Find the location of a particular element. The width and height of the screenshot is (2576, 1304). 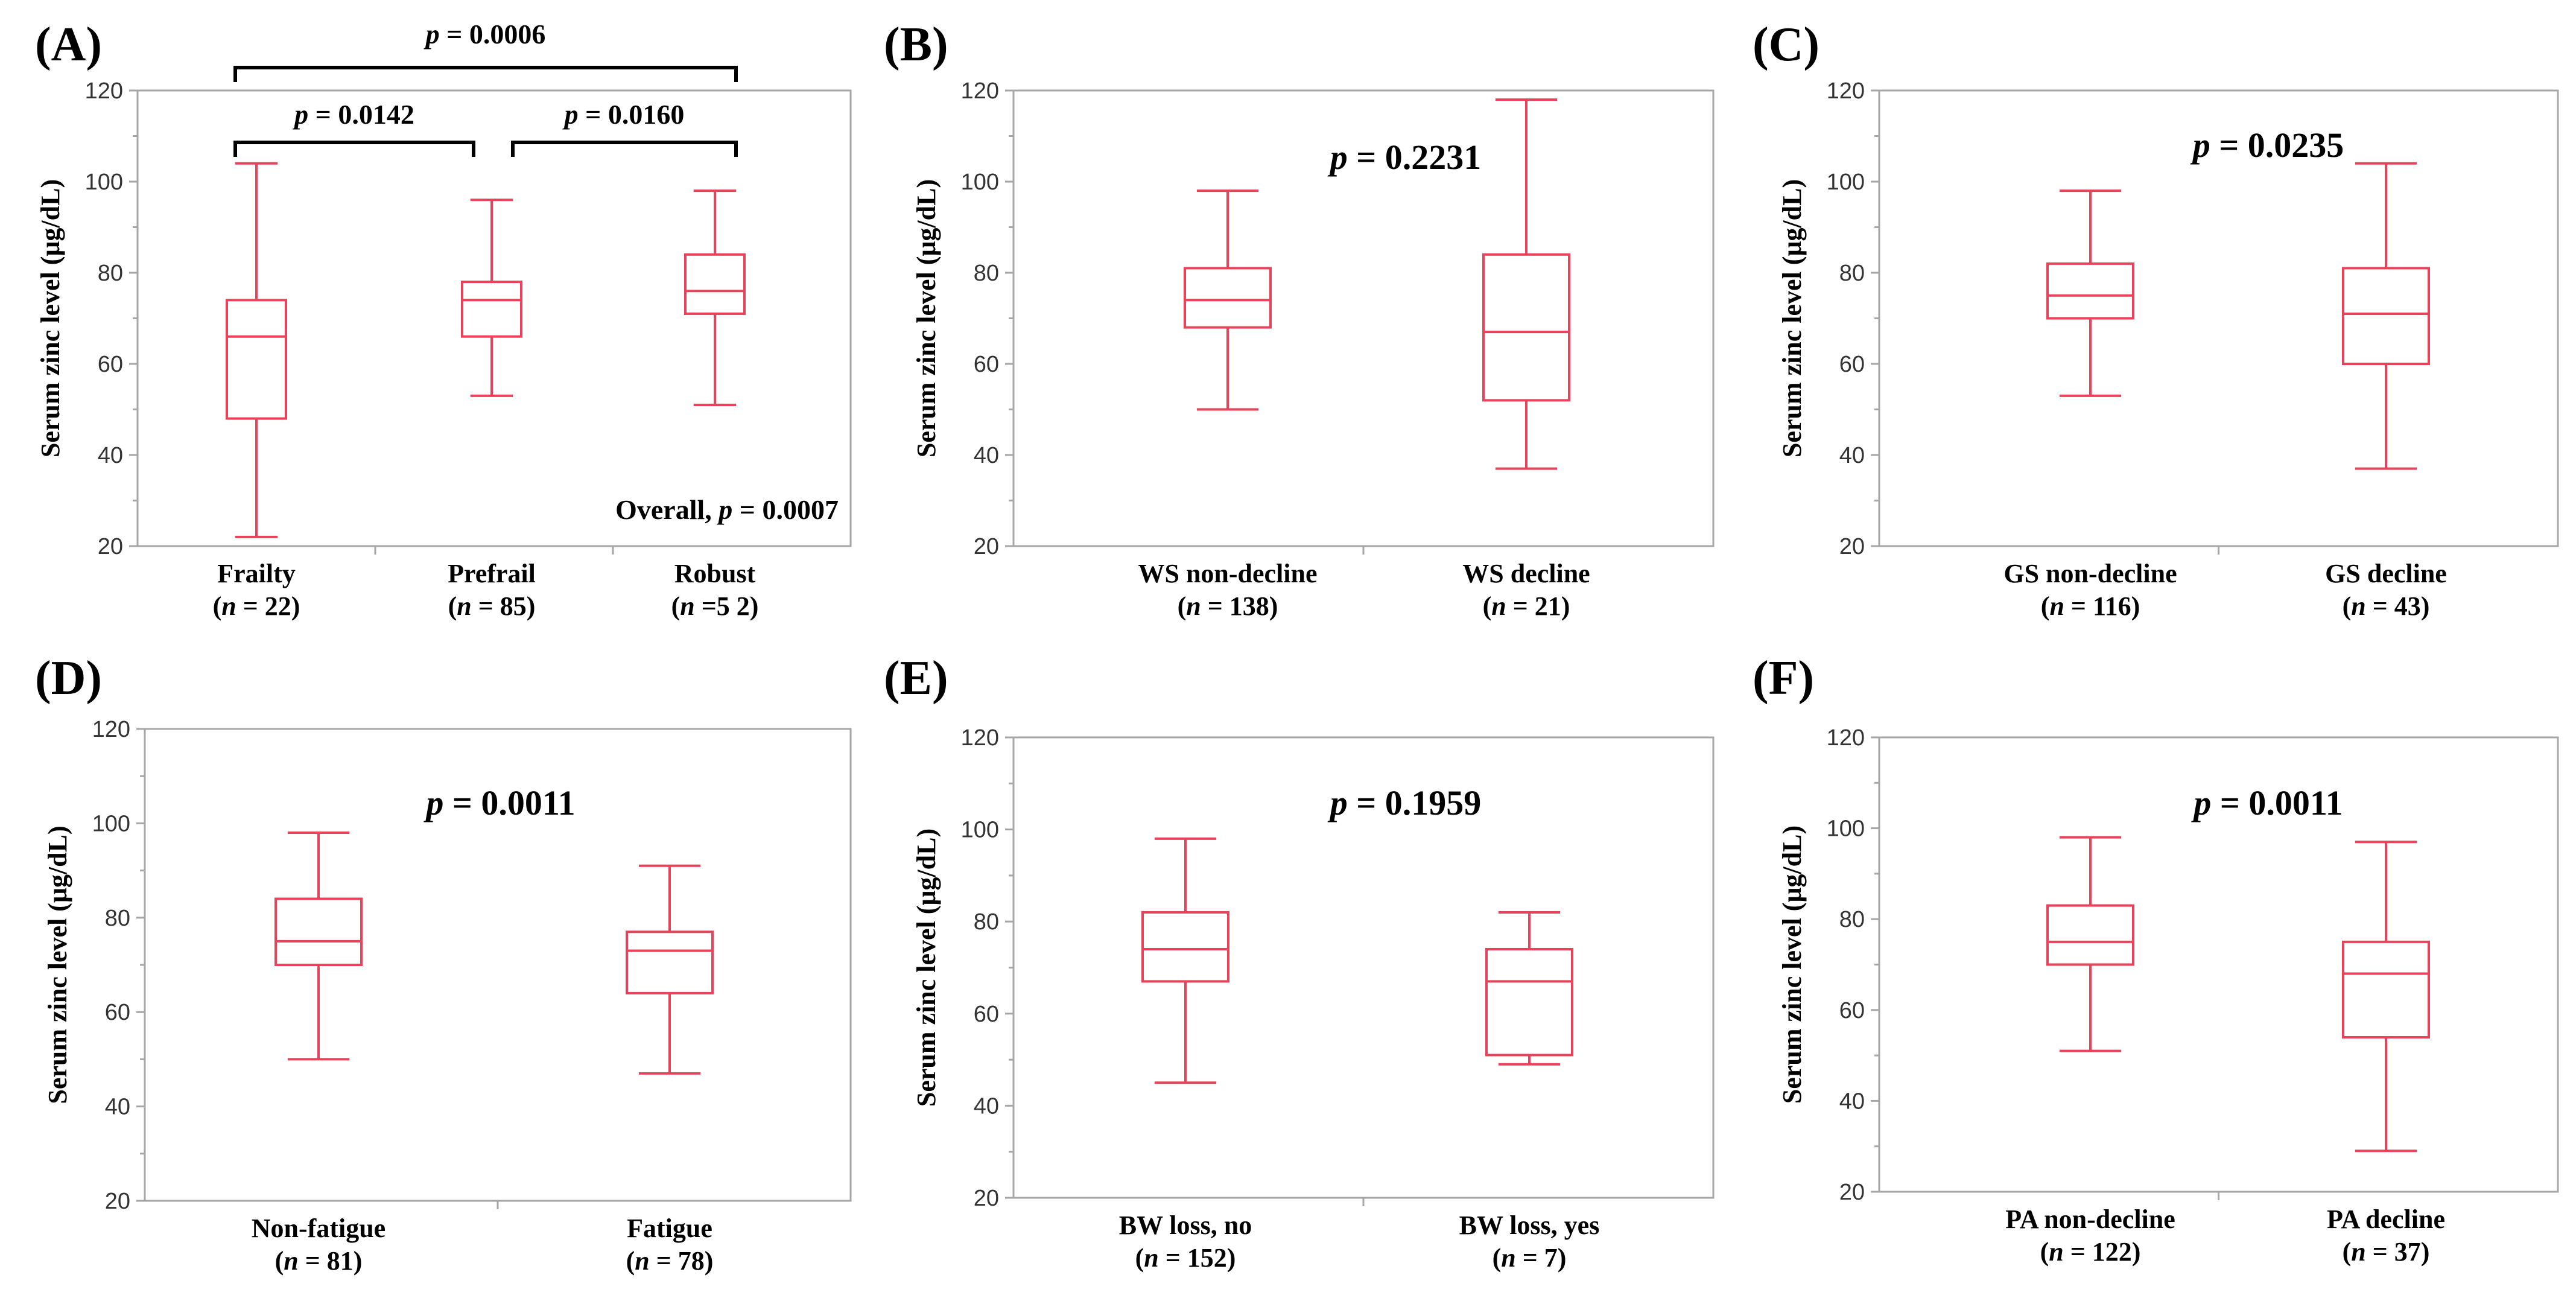

p-value-label: p = 0.2231 is located at coordinates (1404, 157).